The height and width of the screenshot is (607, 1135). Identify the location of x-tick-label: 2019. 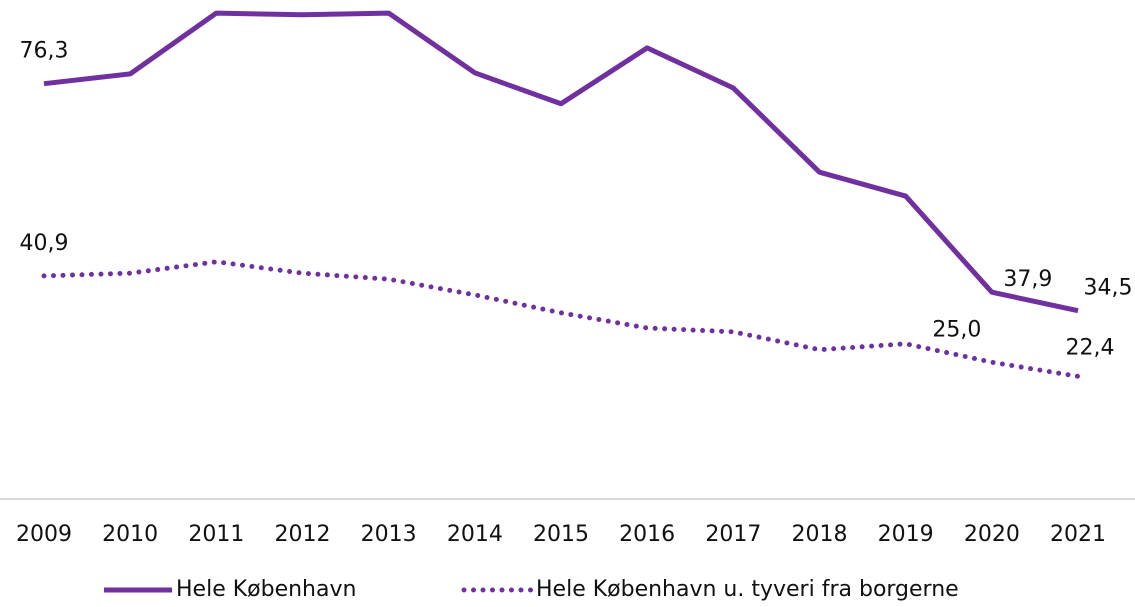
(906, 534).